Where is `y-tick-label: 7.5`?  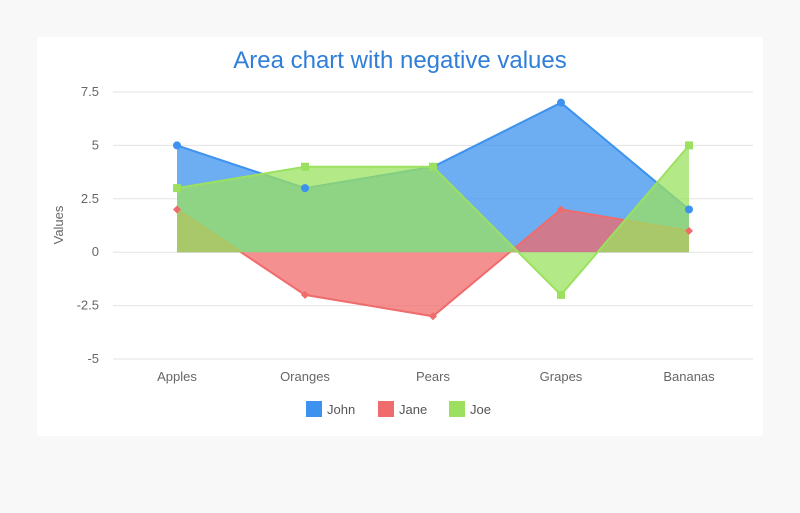
y-tick-label: 7.5 is located at coordinates (90, 91).